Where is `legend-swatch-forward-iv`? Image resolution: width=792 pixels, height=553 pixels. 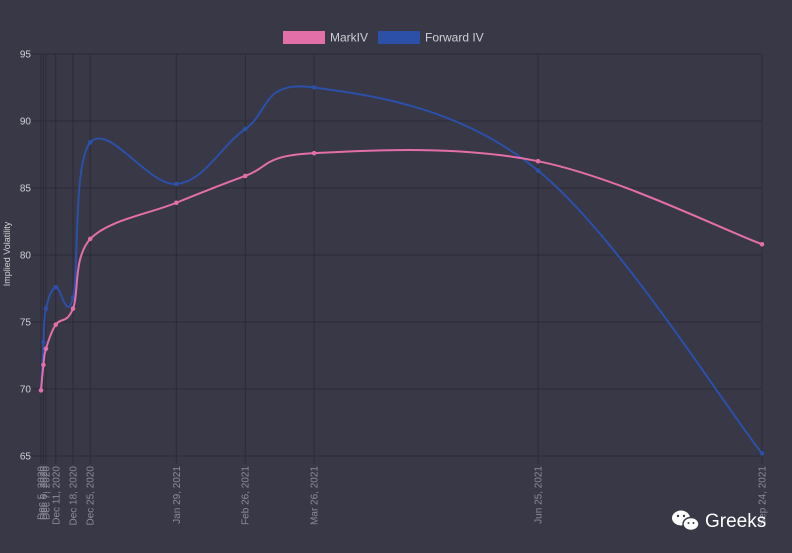 legend-swatch-forward-iv is located at coordinates (399, 37).